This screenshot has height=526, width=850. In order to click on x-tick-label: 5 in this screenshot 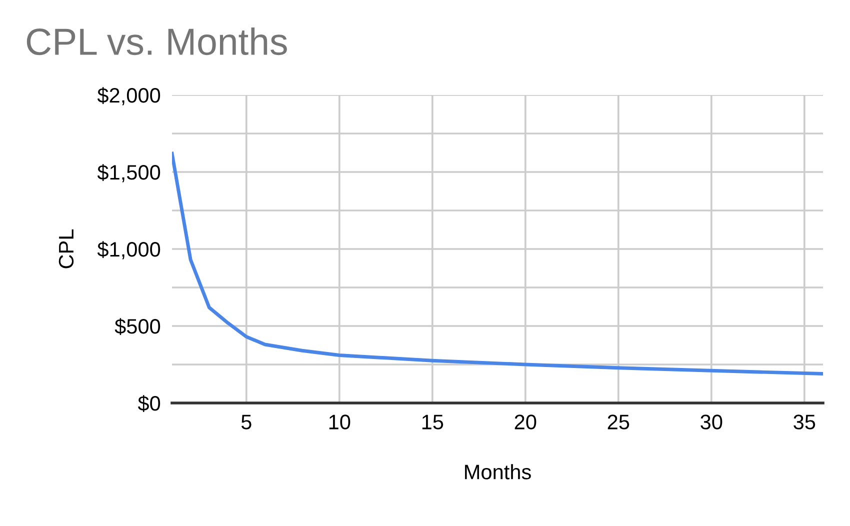, I will do `click(246, 422)`.